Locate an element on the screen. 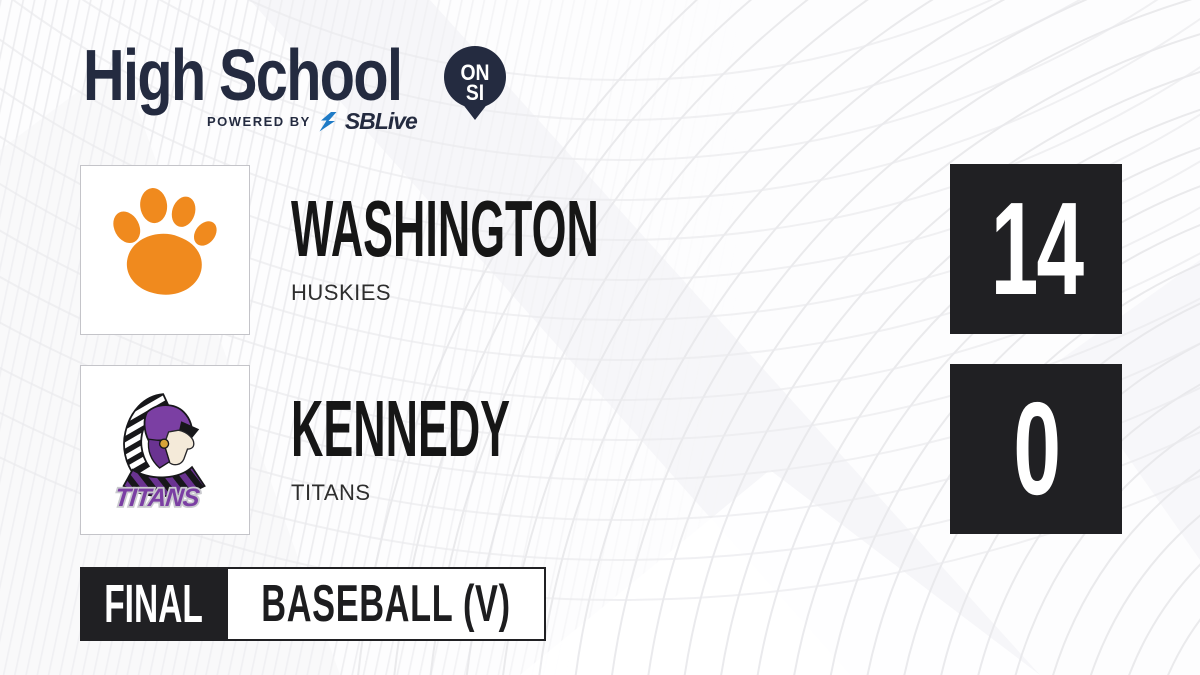 The image size is (1200, 675). event-badge: BASEBALL (V) is located at coordinates (386, 604).